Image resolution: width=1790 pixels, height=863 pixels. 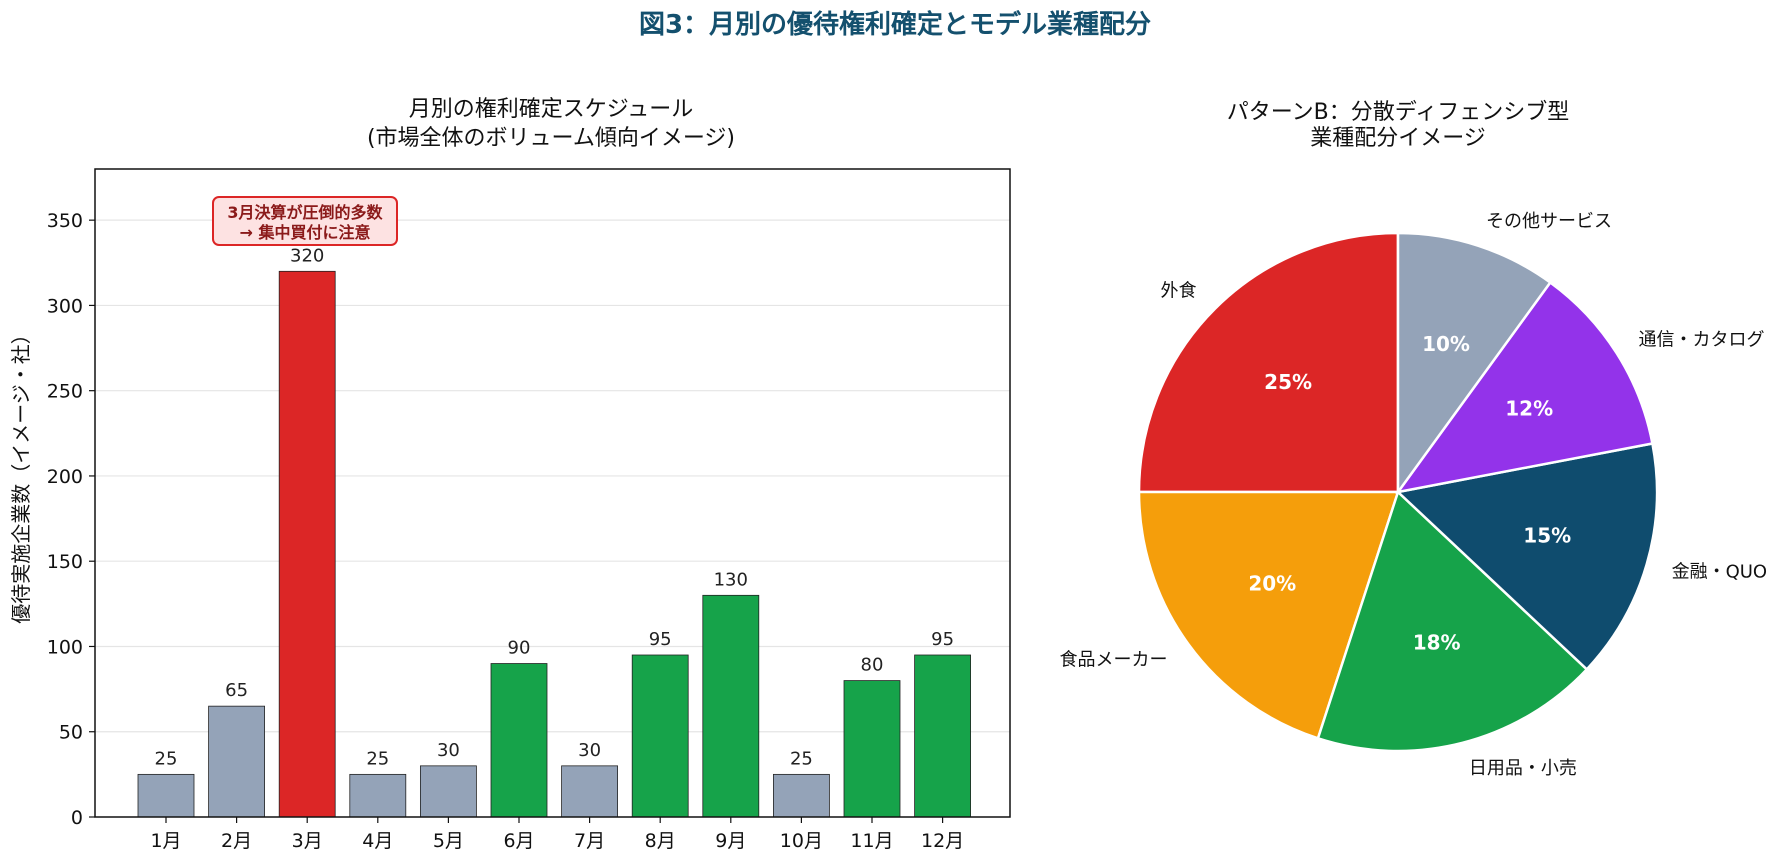 What do you see at coordinates (730, 841) in the screenshot?
I see `x-tick-label: 9月` at bounding box center [730, 841].